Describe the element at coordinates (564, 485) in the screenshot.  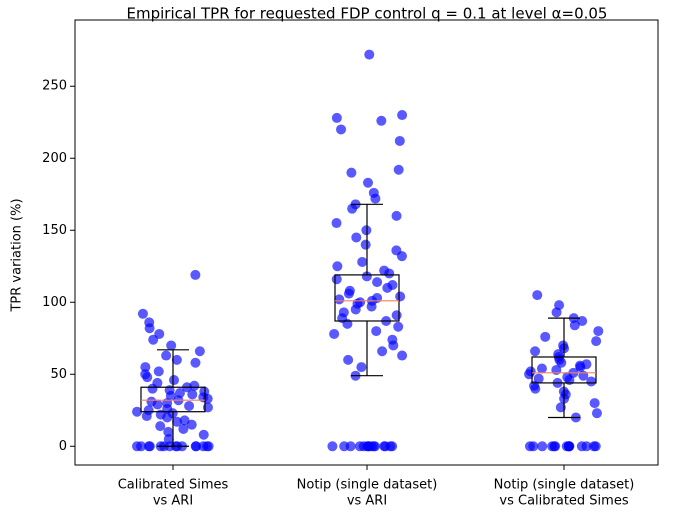
I see `x-tick-label: Notip (single dataset)` at that location.